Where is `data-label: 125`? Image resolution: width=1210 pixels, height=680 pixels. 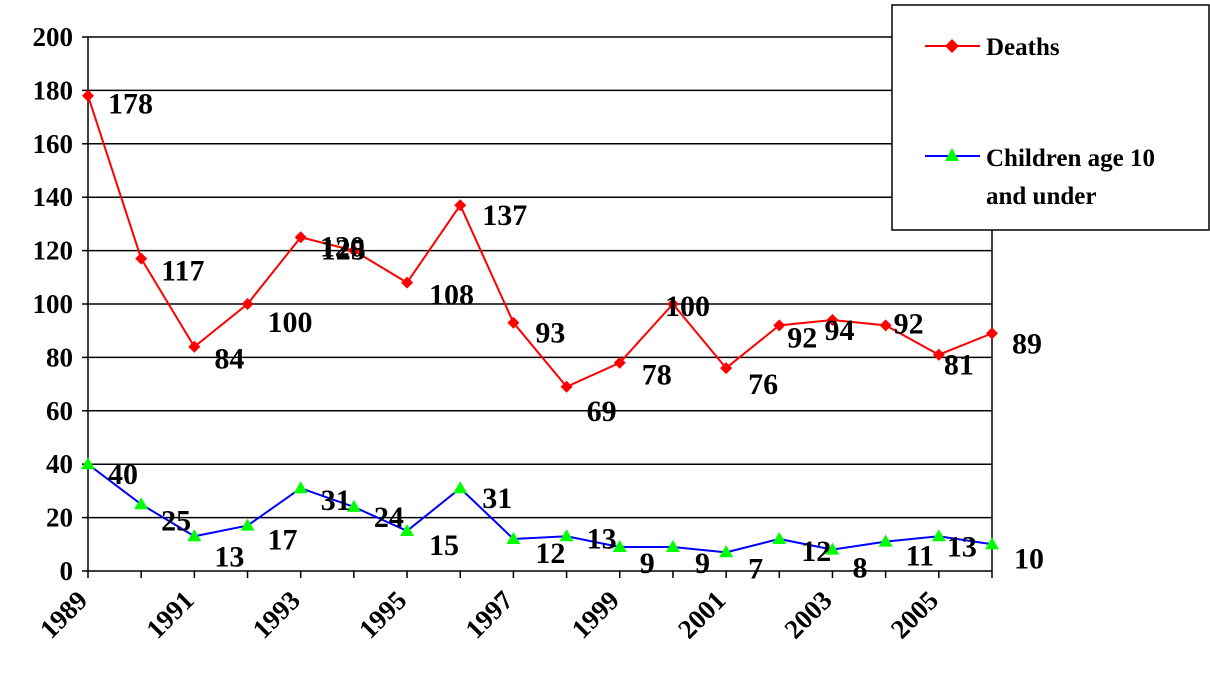
data-label: 125 is located at coordinates (343, 249).